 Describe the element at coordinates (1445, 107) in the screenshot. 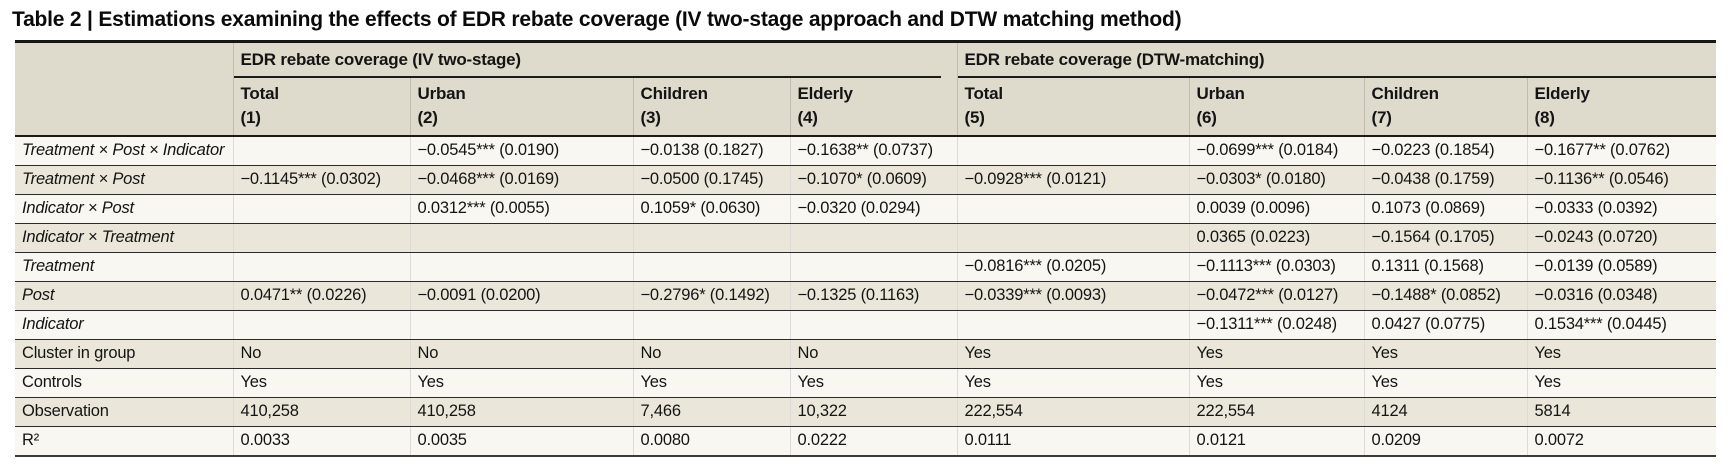

I see `column-header-children-7: Children (7)` at that location.